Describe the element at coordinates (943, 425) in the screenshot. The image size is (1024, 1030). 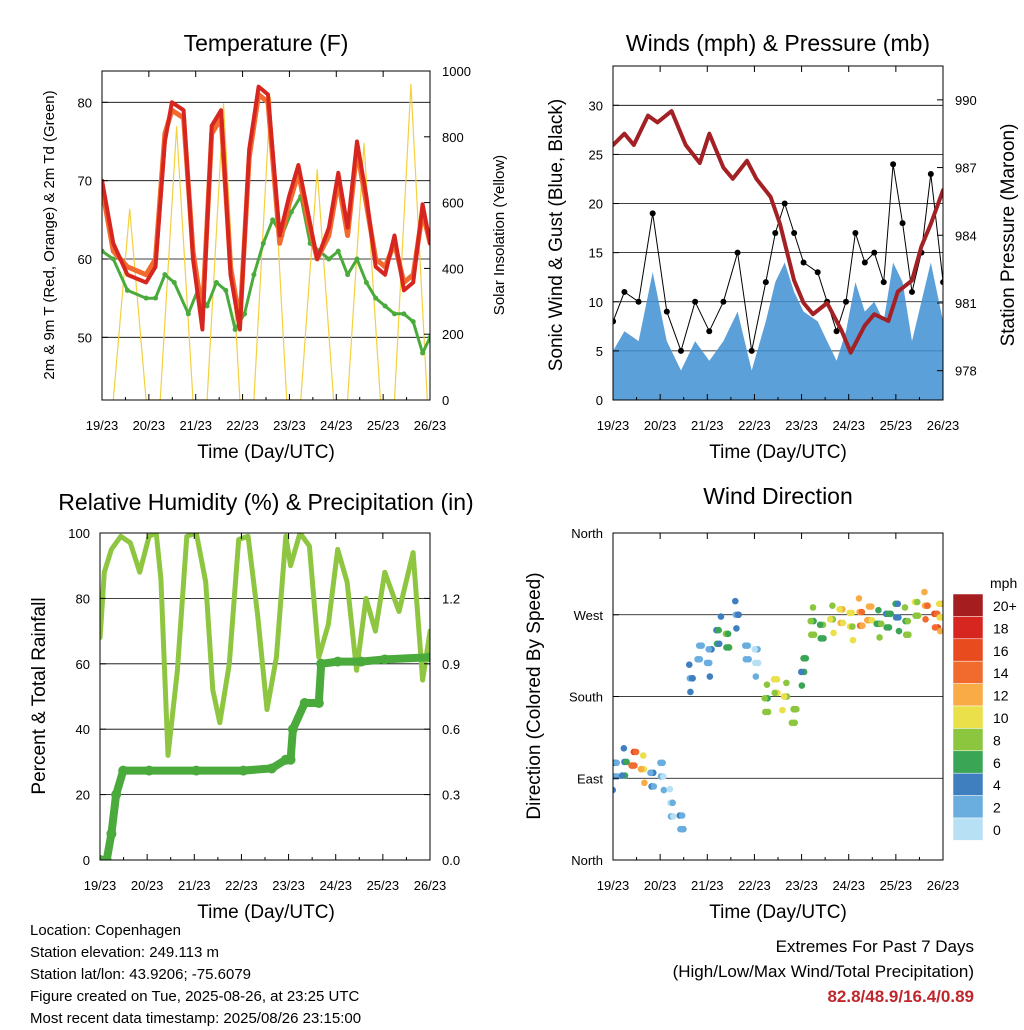
I see `x-tick-label: 26/23` at that location.